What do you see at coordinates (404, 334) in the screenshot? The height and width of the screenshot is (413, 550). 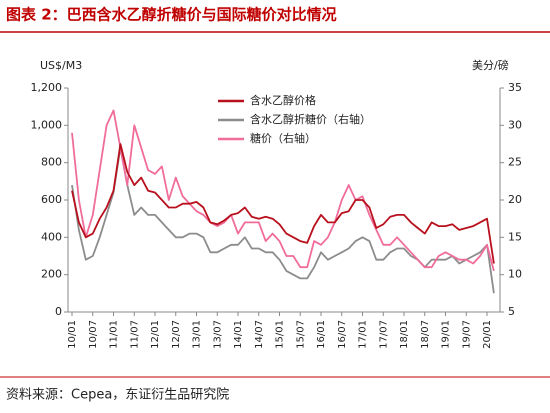 I see `x-tick-label: 18/01` at bounding box center [404, 334].